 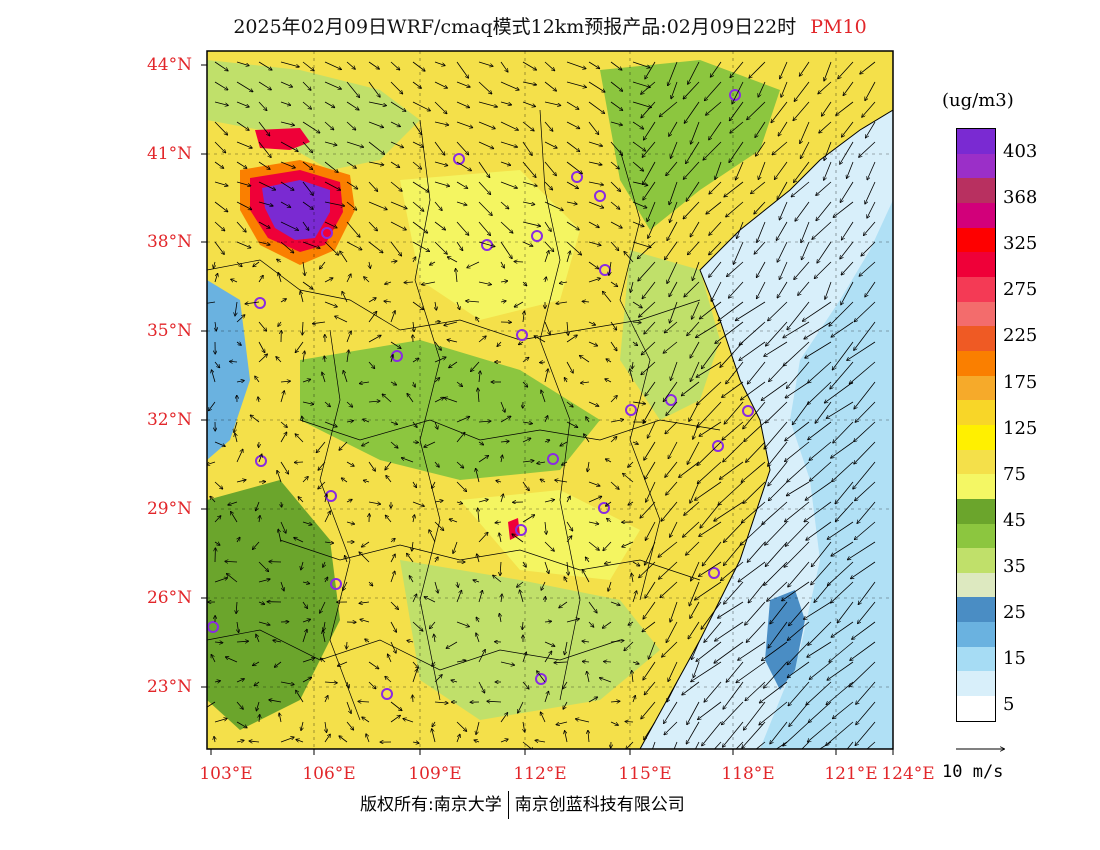 I want to click on legend-label: 325, so click(x=1020, y=244).